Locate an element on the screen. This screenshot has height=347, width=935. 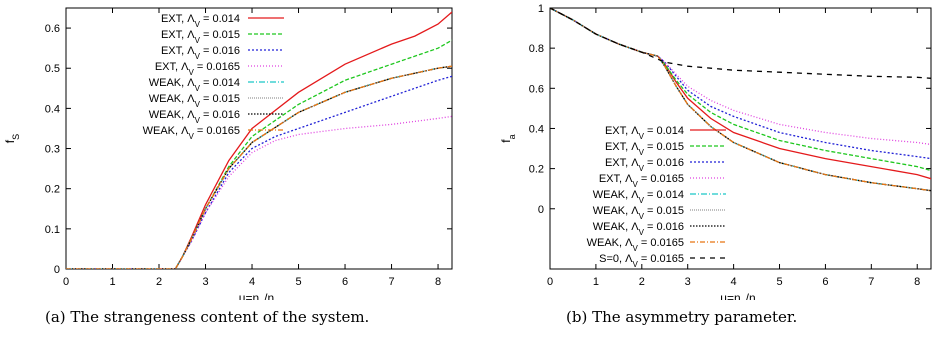
chart-a-x-tick-label: 5 is located at coordinates (298, 282).